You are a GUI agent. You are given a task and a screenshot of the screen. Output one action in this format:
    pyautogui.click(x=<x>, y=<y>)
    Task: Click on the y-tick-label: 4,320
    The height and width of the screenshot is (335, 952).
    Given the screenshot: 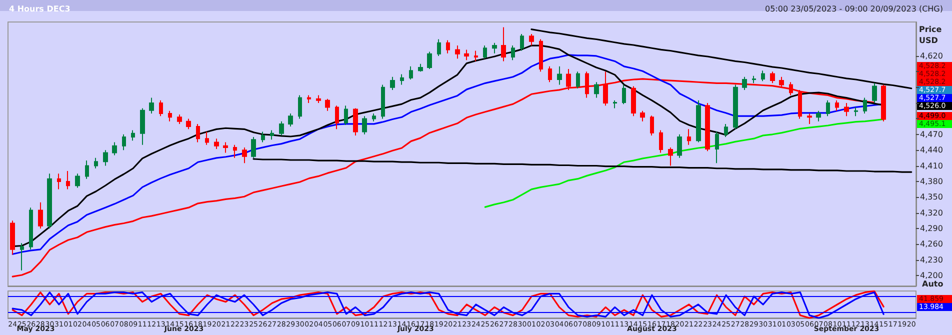 What is the action you would take?
    pyautogui.click(x=931, y=213)
    